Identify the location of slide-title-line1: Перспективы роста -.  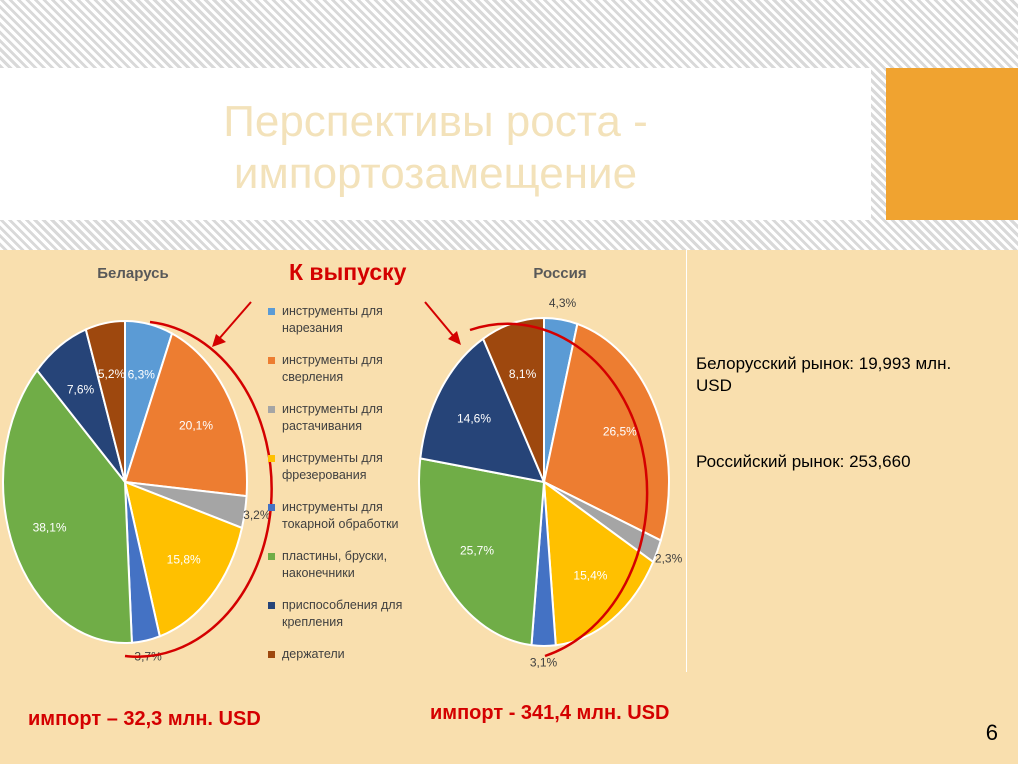
(435, 121).